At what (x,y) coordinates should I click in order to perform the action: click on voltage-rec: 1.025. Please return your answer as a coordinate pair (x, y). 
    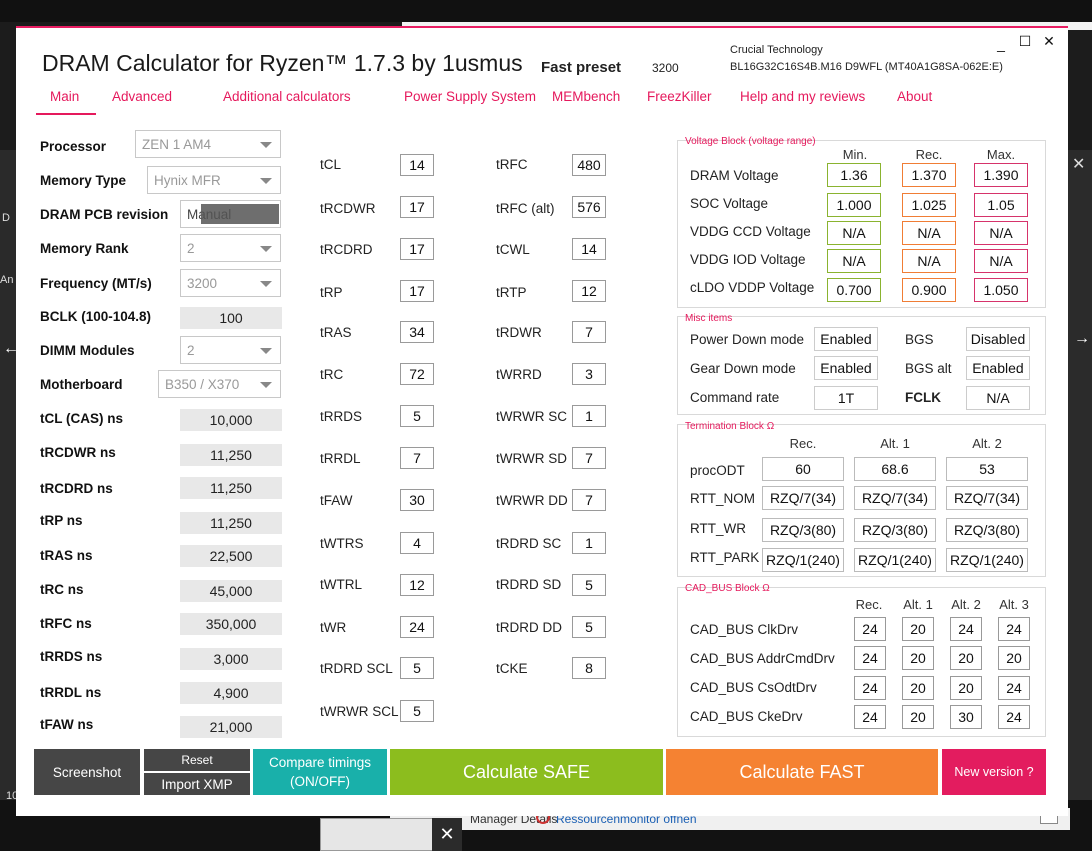
    Looking at the image, I should click on (929, 205).